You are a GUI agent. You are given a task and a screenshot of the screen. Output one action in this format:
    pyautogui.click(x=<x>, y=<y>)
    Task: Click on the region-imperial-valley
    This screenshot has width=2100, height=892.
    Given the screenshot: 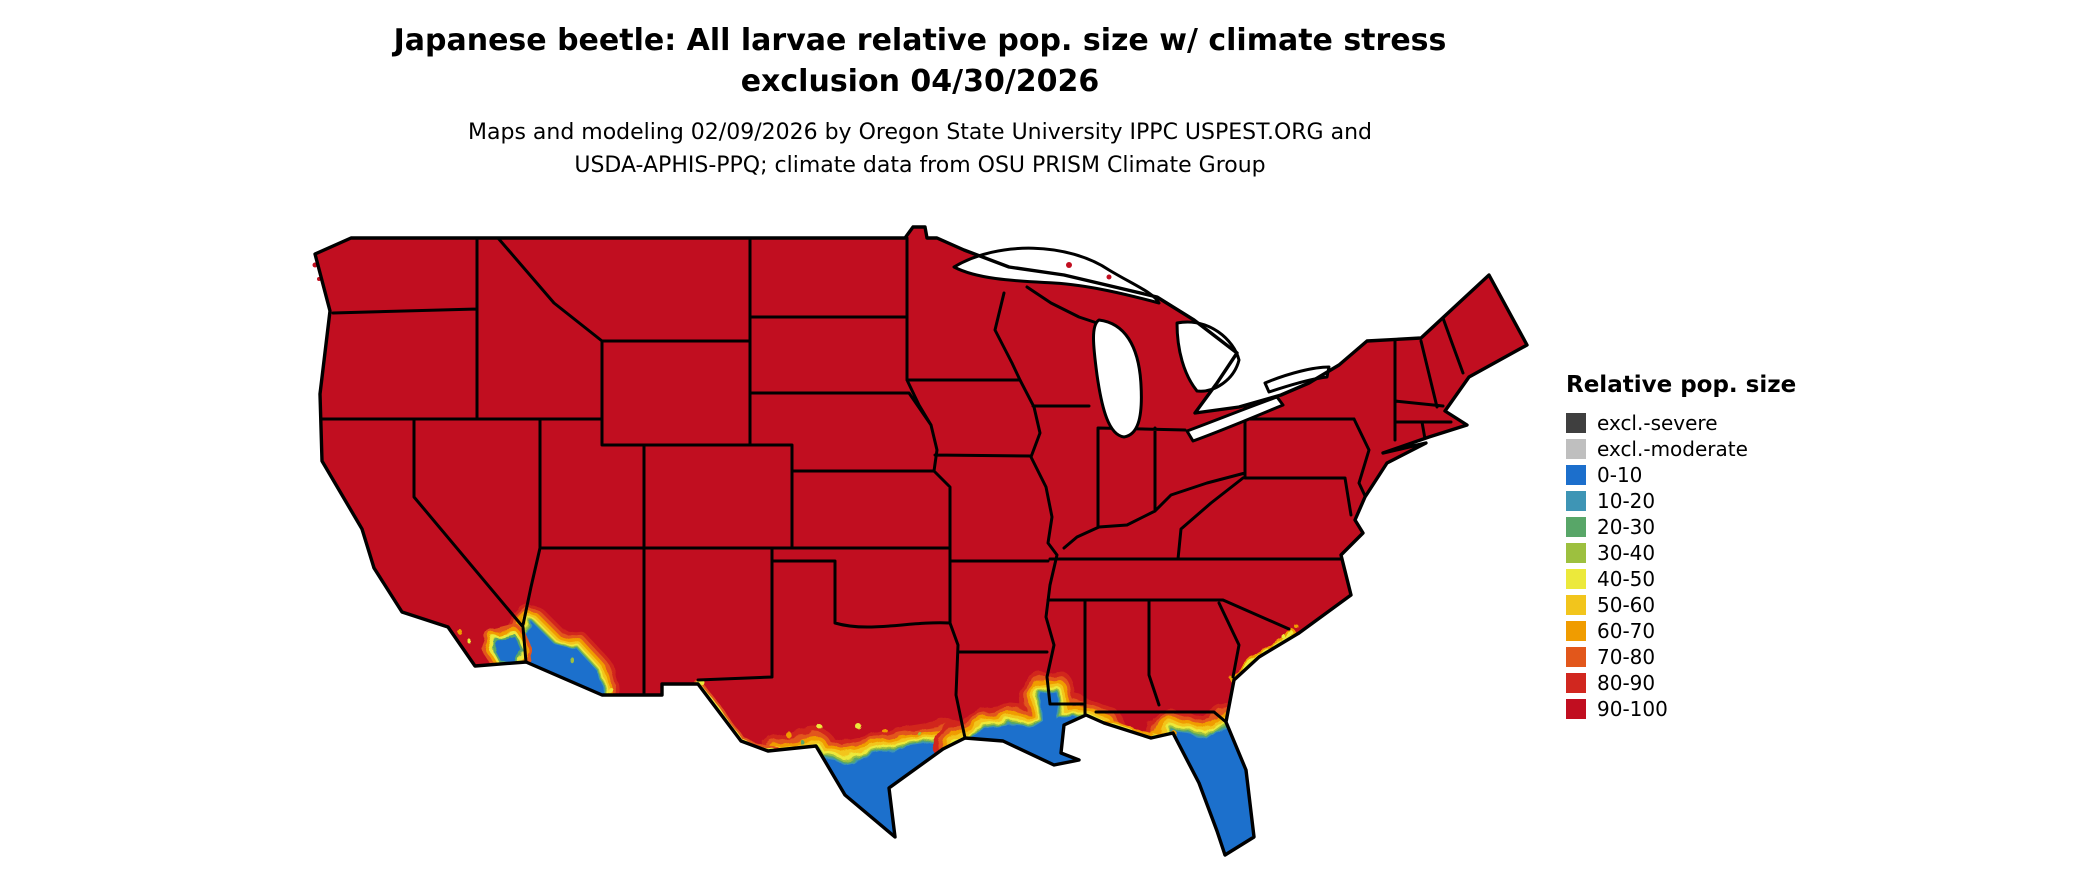 What is the action you would take?
    pyautogui.click(x=507, y=650)
    